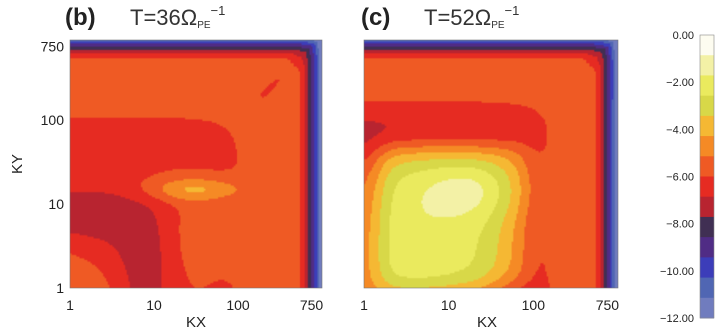 This screenshot has width=717, height=330. Describe the element at coordinates (17, 164) in the screenshot. I see `panel-b-ylabel: KY` at that location.